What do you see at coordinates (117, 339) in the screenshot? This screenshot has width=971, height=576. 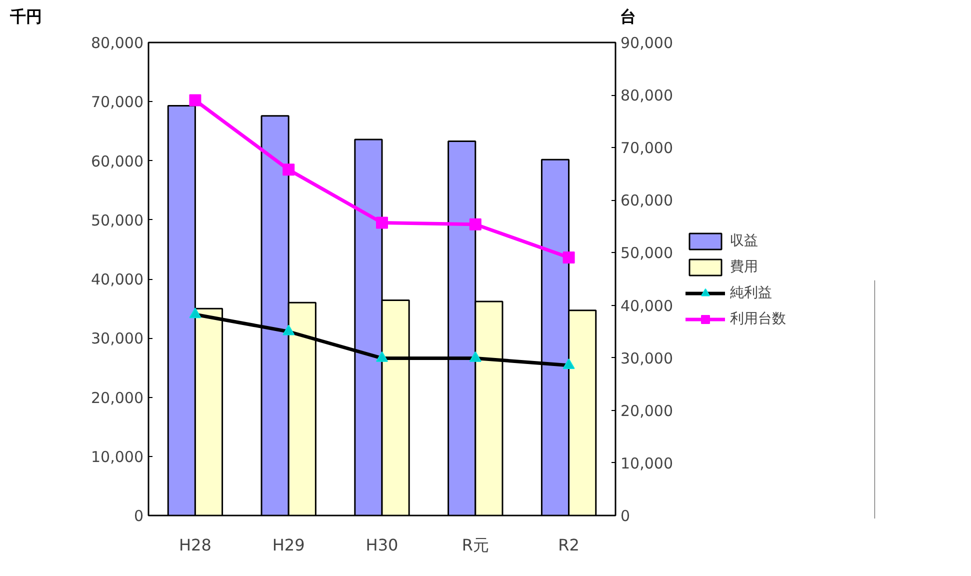 I see `y-tick-label: 30,000` at bounding box center [117, 339].